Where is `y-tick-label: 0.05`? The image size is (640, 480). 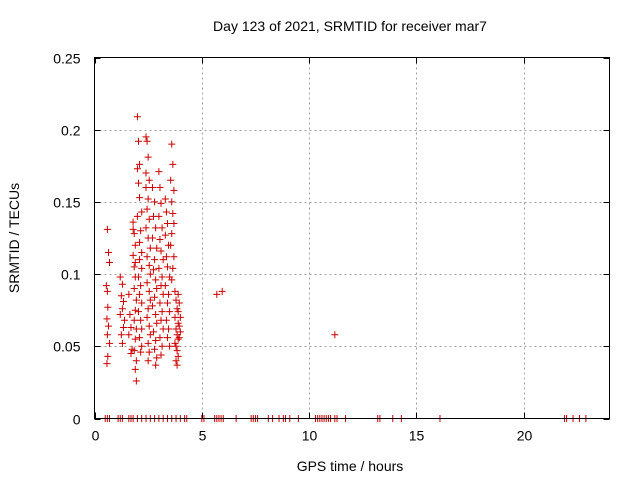 y-tick-label: 0.05 is located at coordinates (66, 347).